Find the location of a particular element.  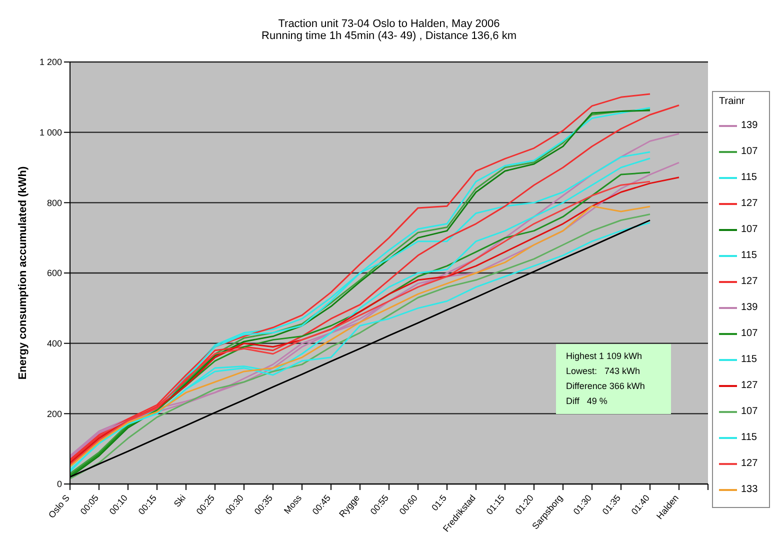

legend-label: 133 is located at coordinates (749, 489).